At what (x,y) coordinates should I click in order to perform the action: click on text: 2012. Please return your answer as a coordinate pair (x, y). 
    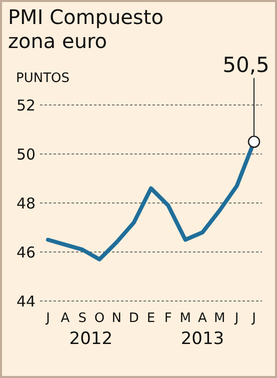
    Looking at the image, I should click on (91, 339).